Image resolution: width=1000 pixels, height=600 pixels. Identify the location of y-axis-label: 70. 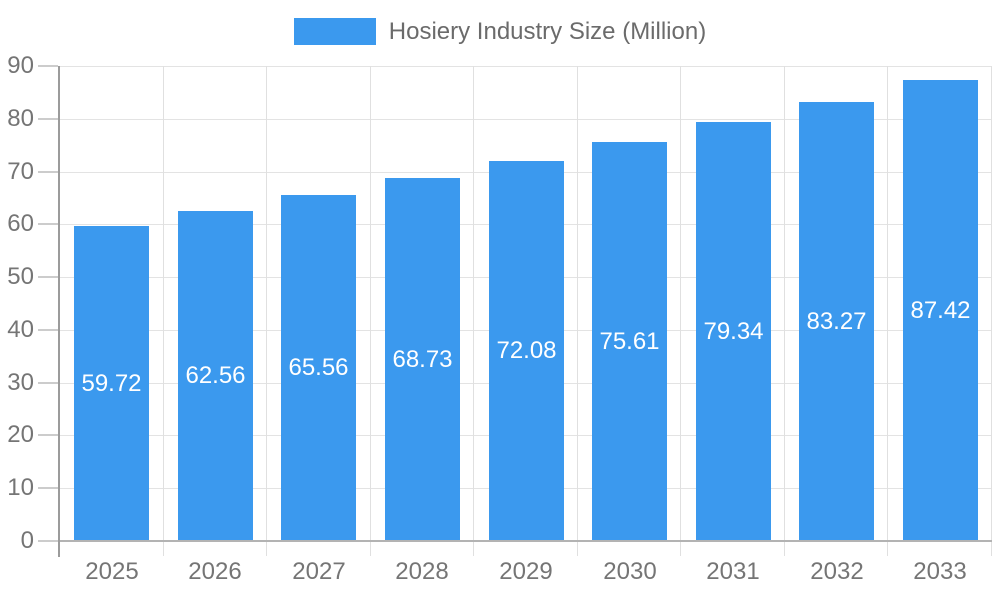
(20, 171).